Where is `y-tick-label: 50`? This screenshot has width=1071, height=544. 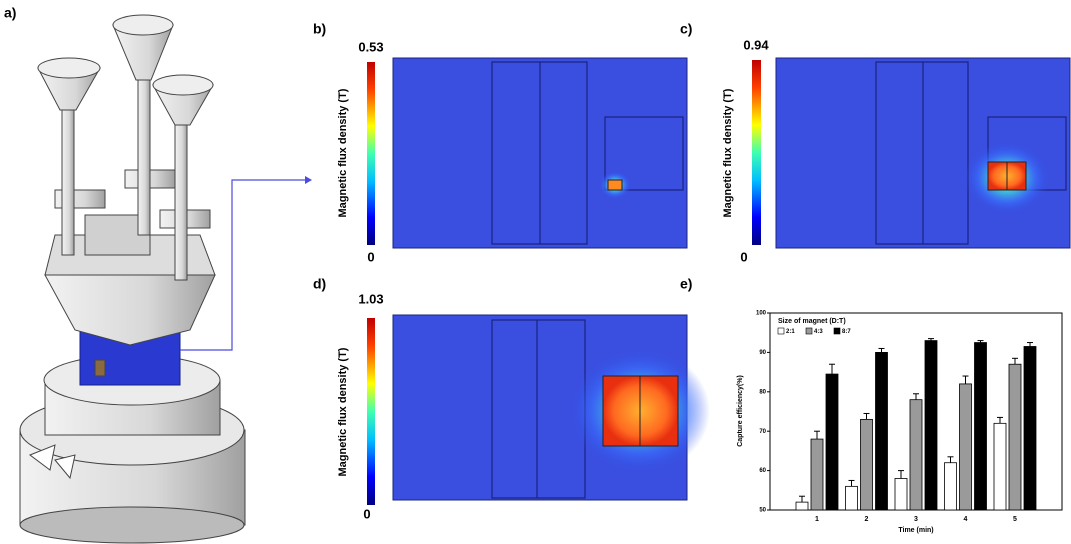
y-tick-label: 50 is located at coordinates (762, 511).